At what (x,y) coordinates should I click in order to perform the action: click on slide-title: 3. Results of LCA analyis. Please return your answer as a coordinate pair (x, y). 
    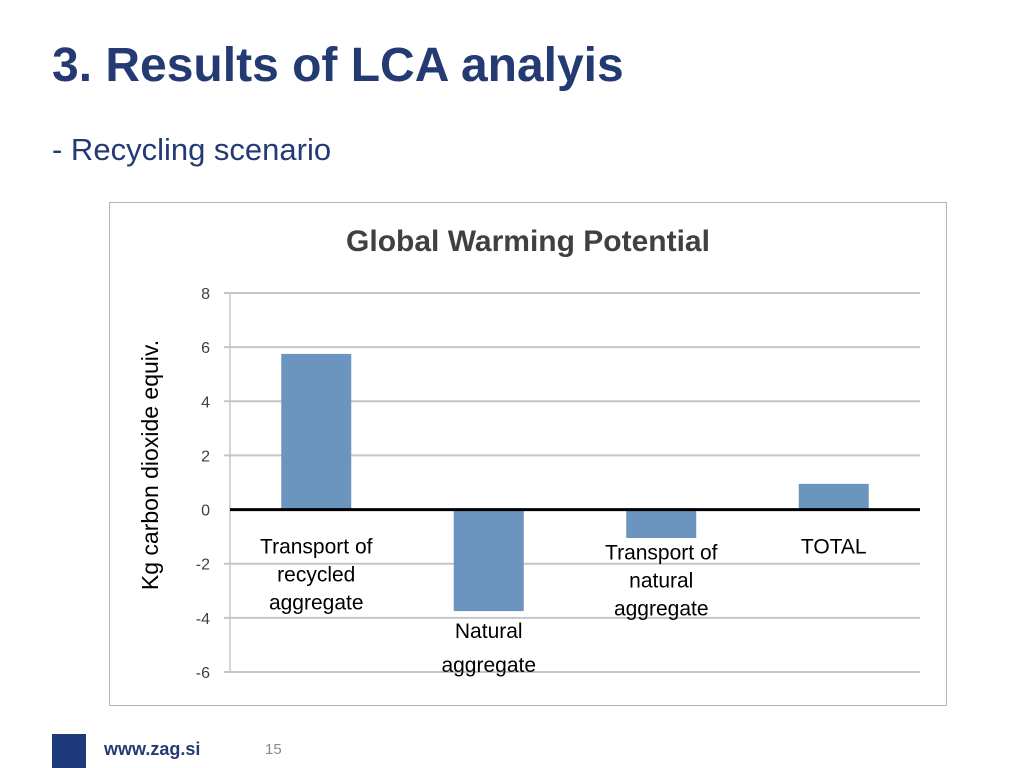
    Looking at the image, I should click on (338, 65).